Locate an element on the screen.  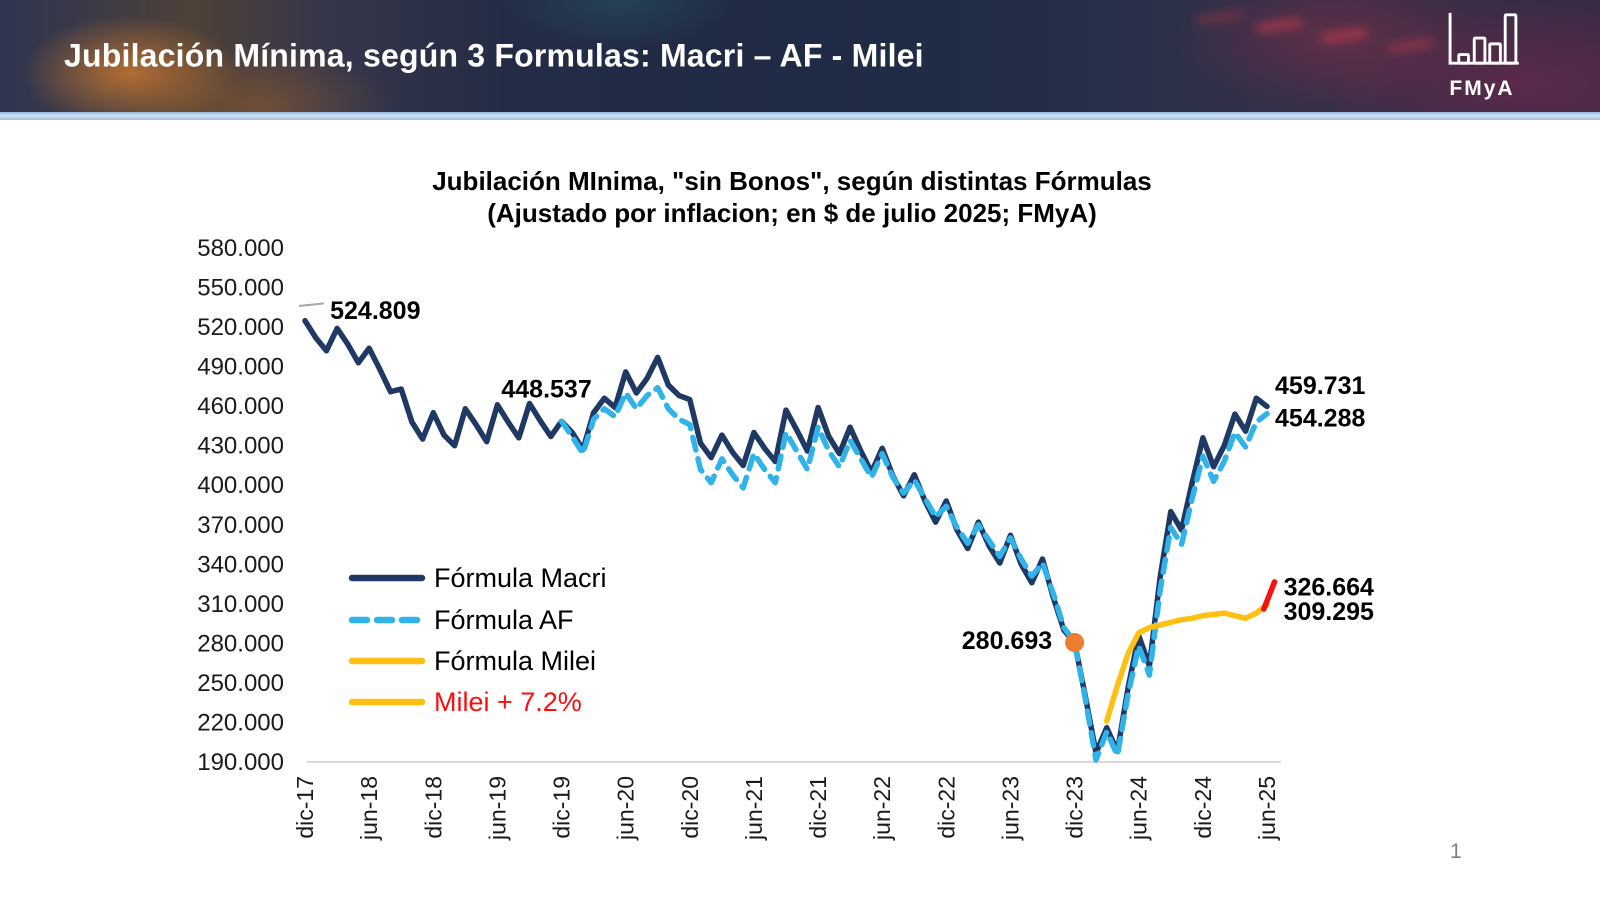
x-tick-label: dic-19 is located at coordinates (562, 807).